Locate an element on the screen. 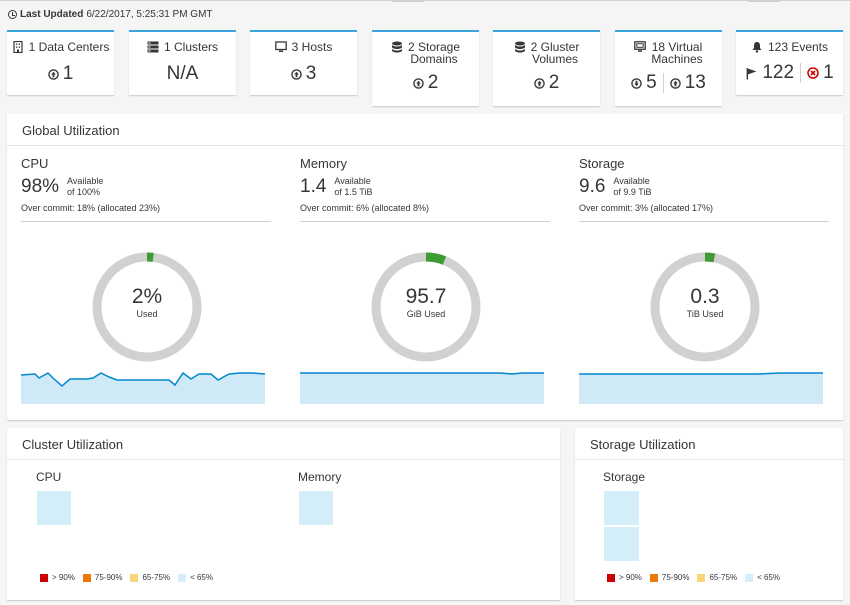 This screenshot has height=605, width=850. warning-count: 122 is located at coordinates (778, 72).